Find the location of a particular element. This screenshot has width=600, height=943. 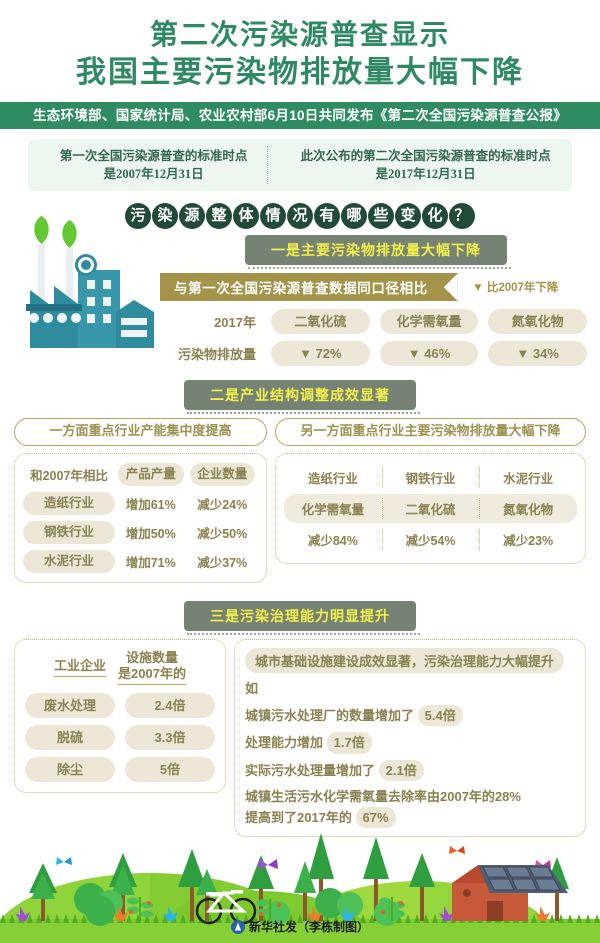

industry-paper: 造纸行业 is located at coordinates (69, 504).